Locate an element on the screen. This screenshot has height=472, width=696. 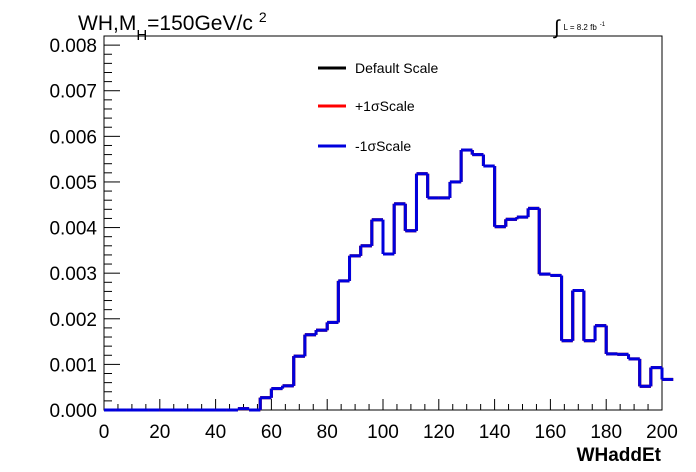
integral-sign: ∫ is located at coordinates (557, 28).